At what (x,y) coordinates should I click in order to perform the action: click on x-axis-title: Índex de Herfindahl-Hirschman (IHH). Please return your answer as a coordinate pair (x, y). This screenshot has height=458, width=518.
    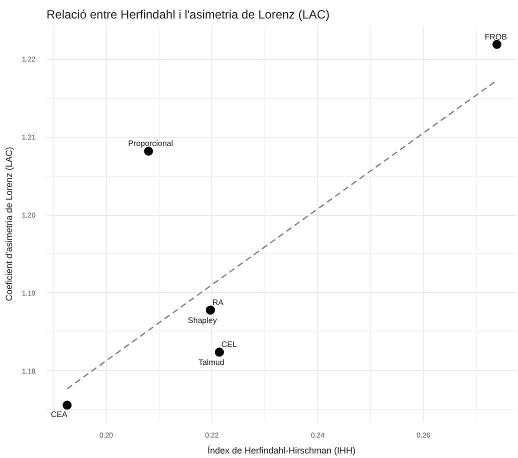
    Looking at the image, I should click on (281, 451).